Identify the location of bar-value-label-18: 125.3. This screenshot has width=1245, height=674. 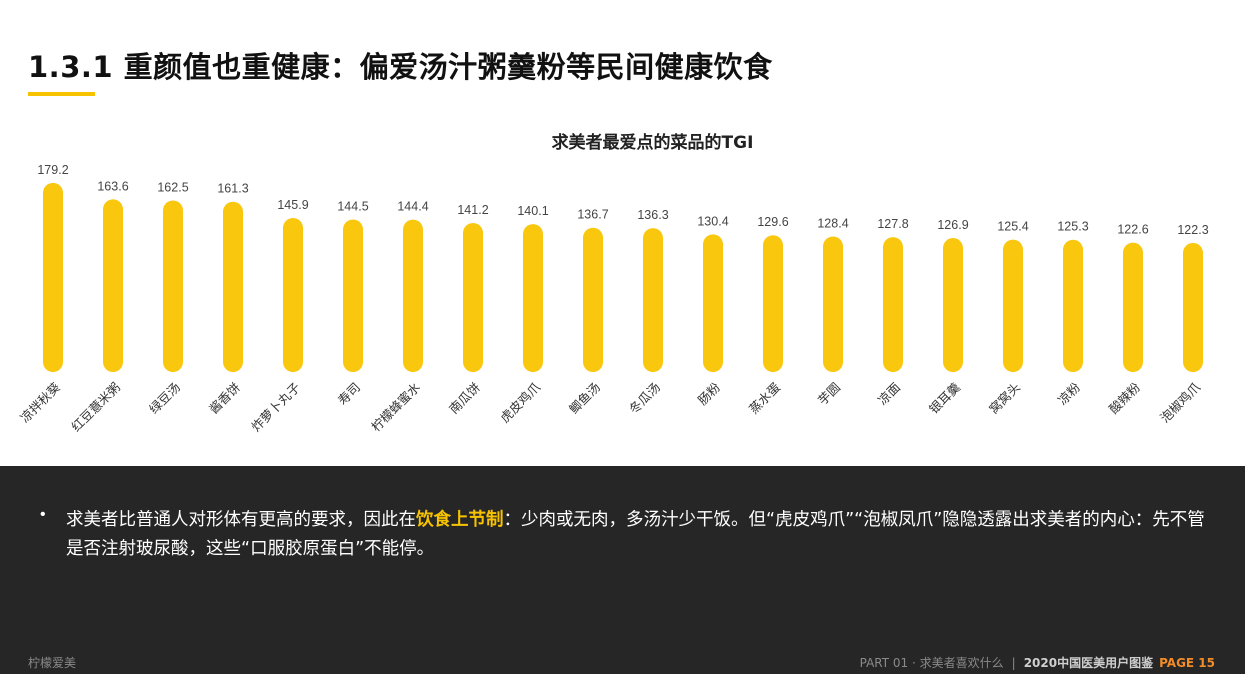
(1072, 227).